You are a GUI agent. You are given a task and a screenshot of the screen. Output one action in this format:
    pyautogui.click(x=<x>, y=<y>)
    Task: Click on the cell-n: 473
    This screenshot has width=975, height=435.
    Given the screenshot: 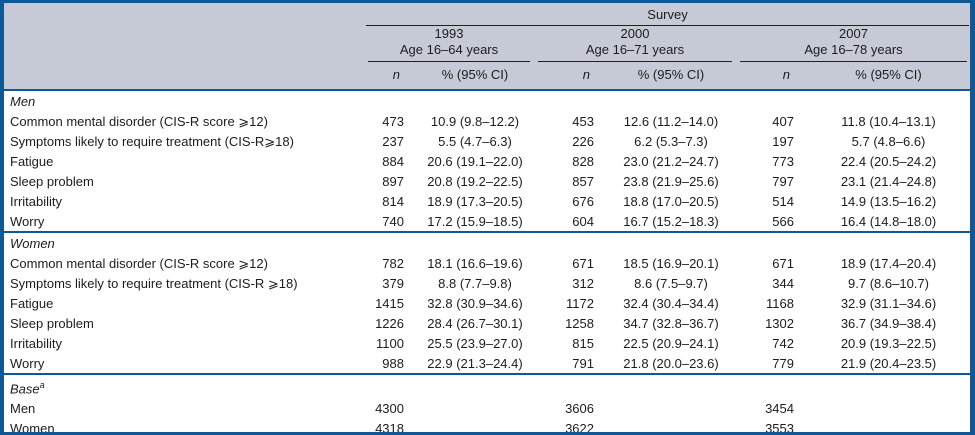 What is the action you would take?
    pyautogui.click(x=393, y=121)
    